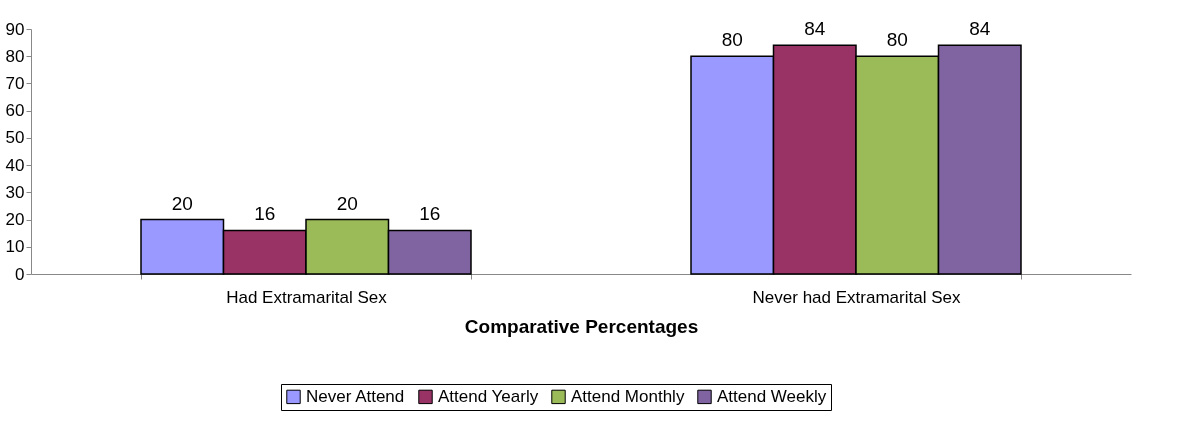  Describe the element at coordinates (15, 56) in the screenshot. I see `y-tick-label: 80` at that location.